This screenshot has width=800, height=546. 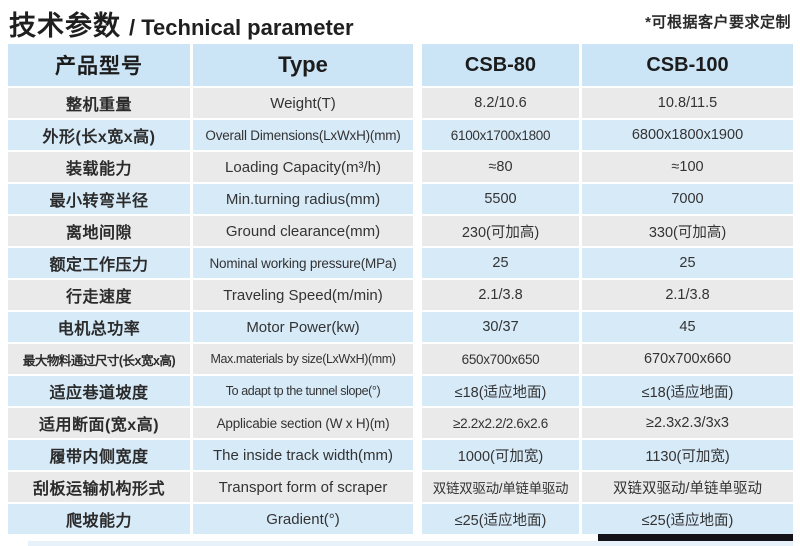 I want to click on row-label-en: Applicabie section (W x H)(m), so click(x=303, y=423).